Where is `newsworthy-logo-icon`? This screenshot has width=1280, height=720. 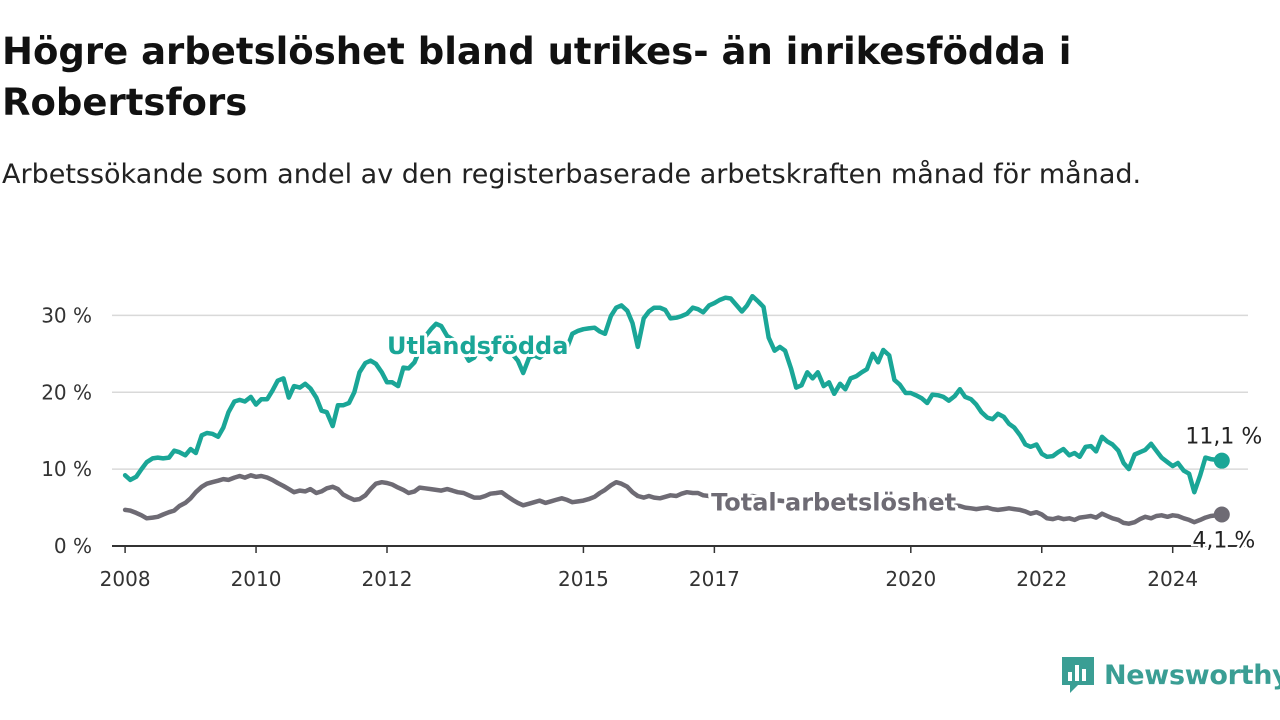
newsworthy-logo-icon is located at coordinates (1078, 675).